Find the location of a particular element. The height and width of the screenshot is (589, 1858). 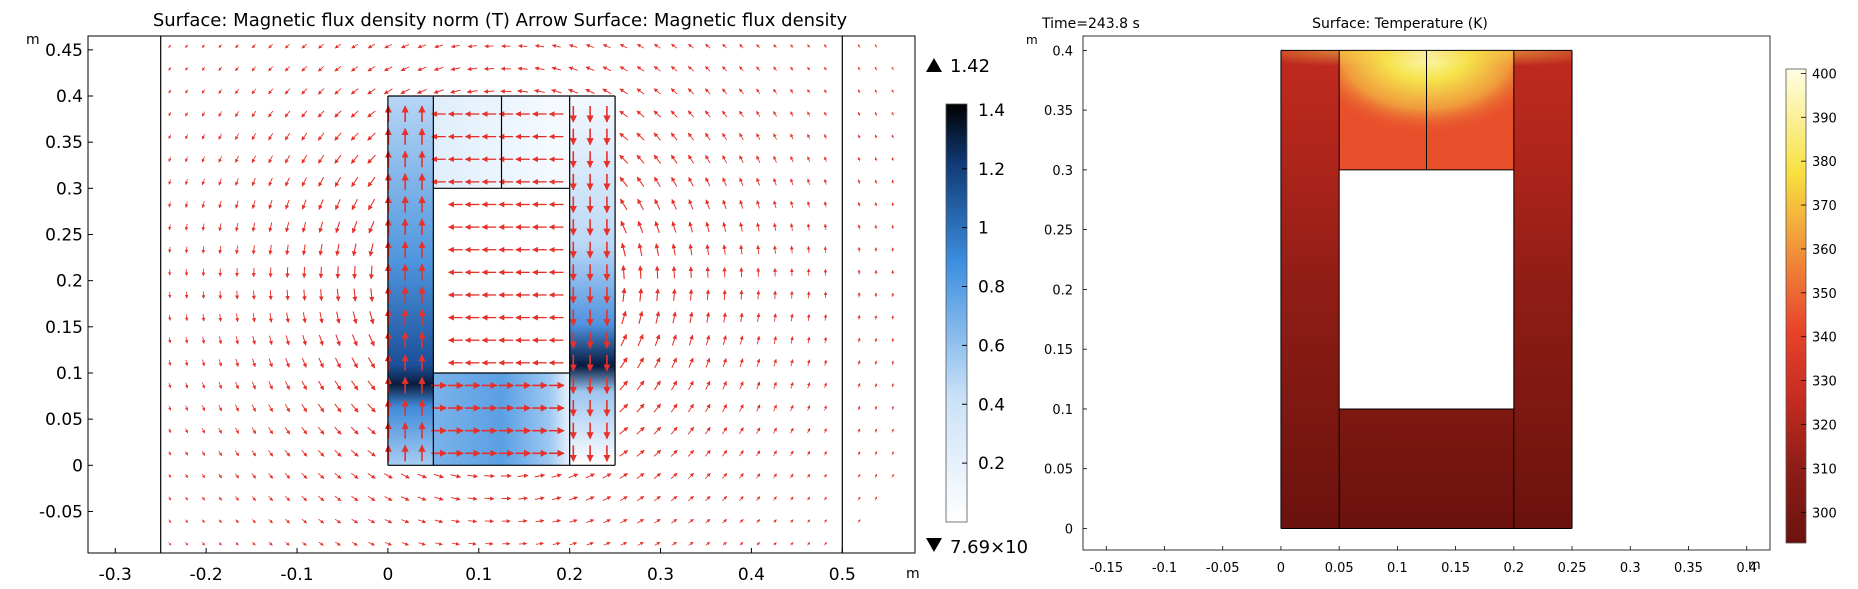

y-tick-label: 0.2 is located at coordinates (1062, 290).